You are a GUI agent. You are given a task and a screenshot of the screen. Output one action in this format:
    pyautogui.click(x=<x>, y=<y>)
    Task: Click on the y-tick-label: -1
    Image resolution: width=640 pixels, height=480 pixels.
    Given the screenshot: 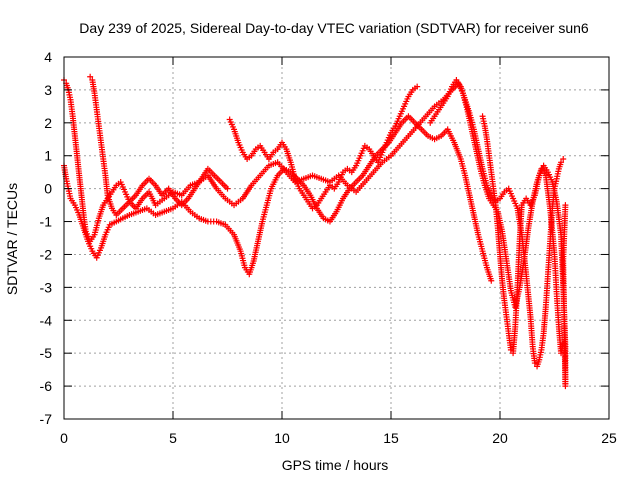 What is the action you would take?
    pyautogui.click(x=46, y=222)
    